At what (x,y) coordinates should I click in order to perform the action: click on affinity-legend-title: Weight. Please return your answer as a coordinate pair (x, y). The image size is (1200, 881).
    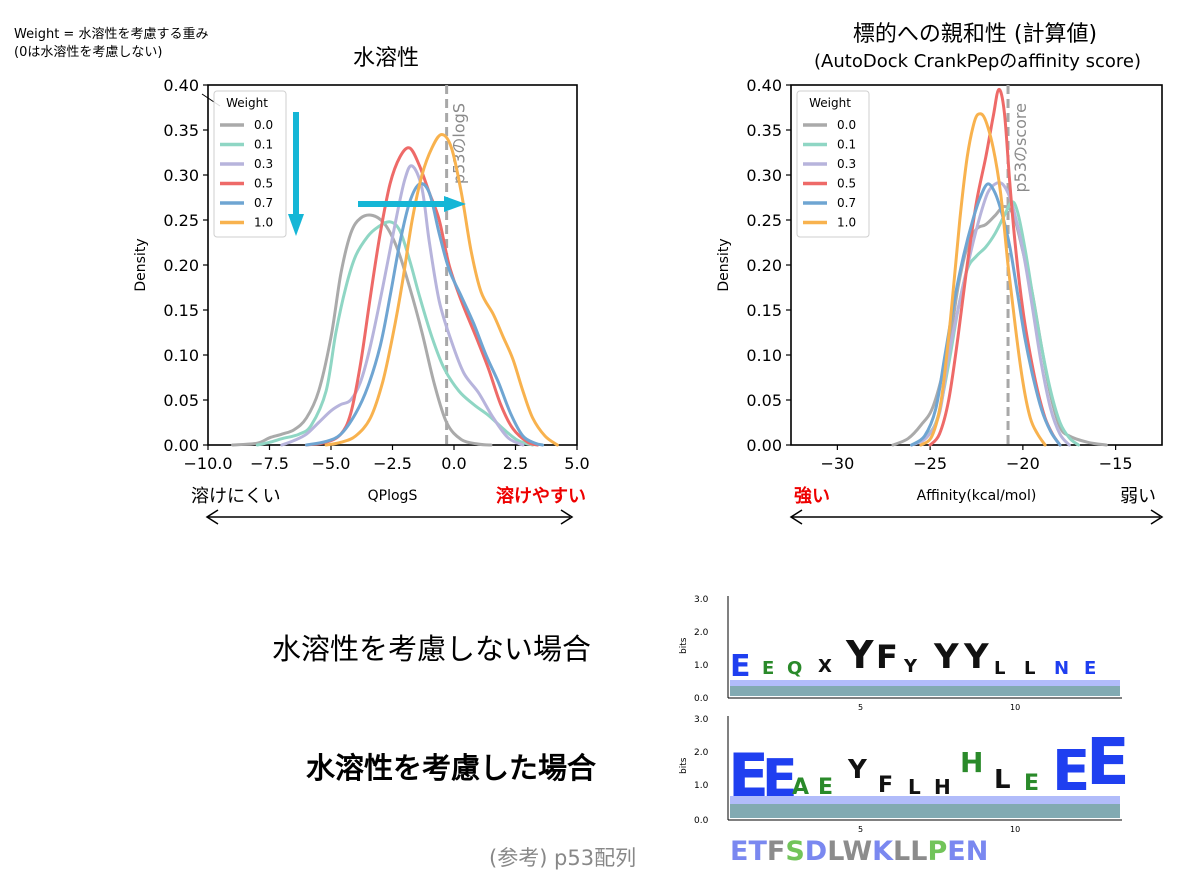
    Looking at the image, I should click on (830, 103).